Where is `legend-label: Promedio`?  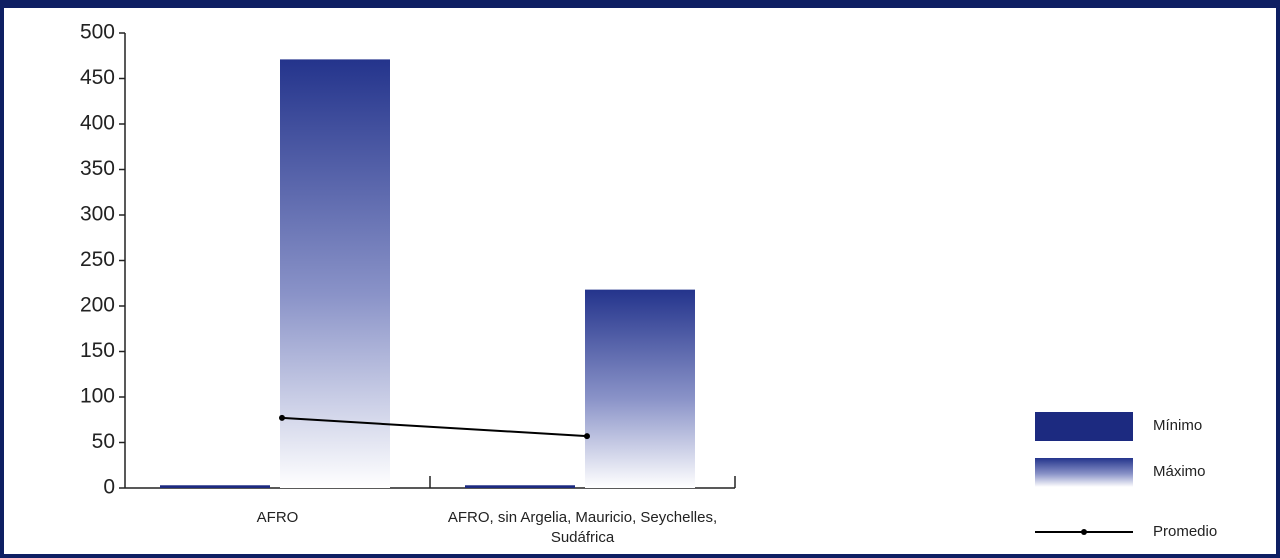 legend-label: Promedio is located at coordinates (1185, 531).